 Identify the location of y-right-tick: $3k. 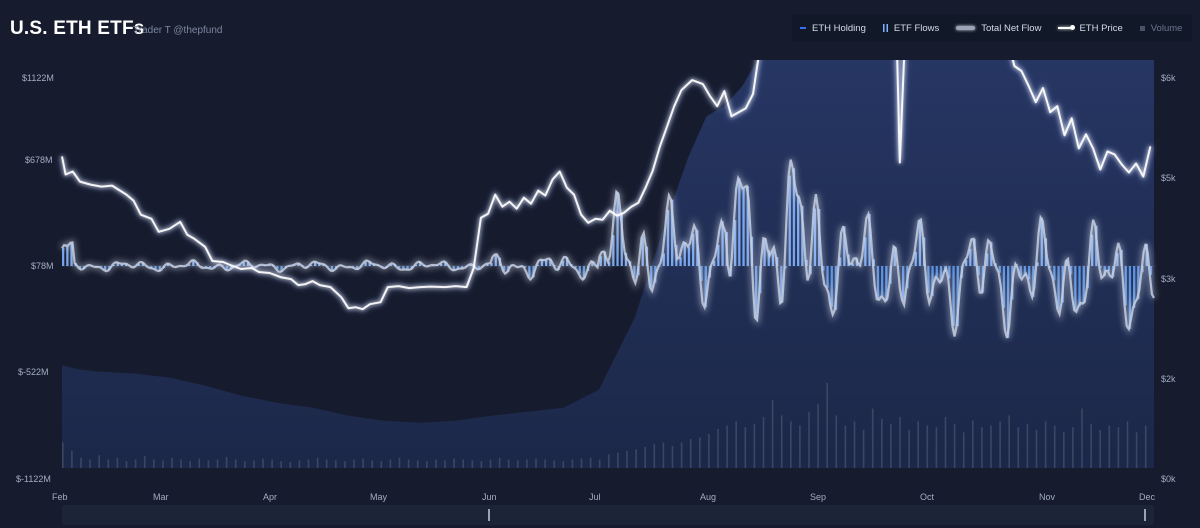
(1168, 279).